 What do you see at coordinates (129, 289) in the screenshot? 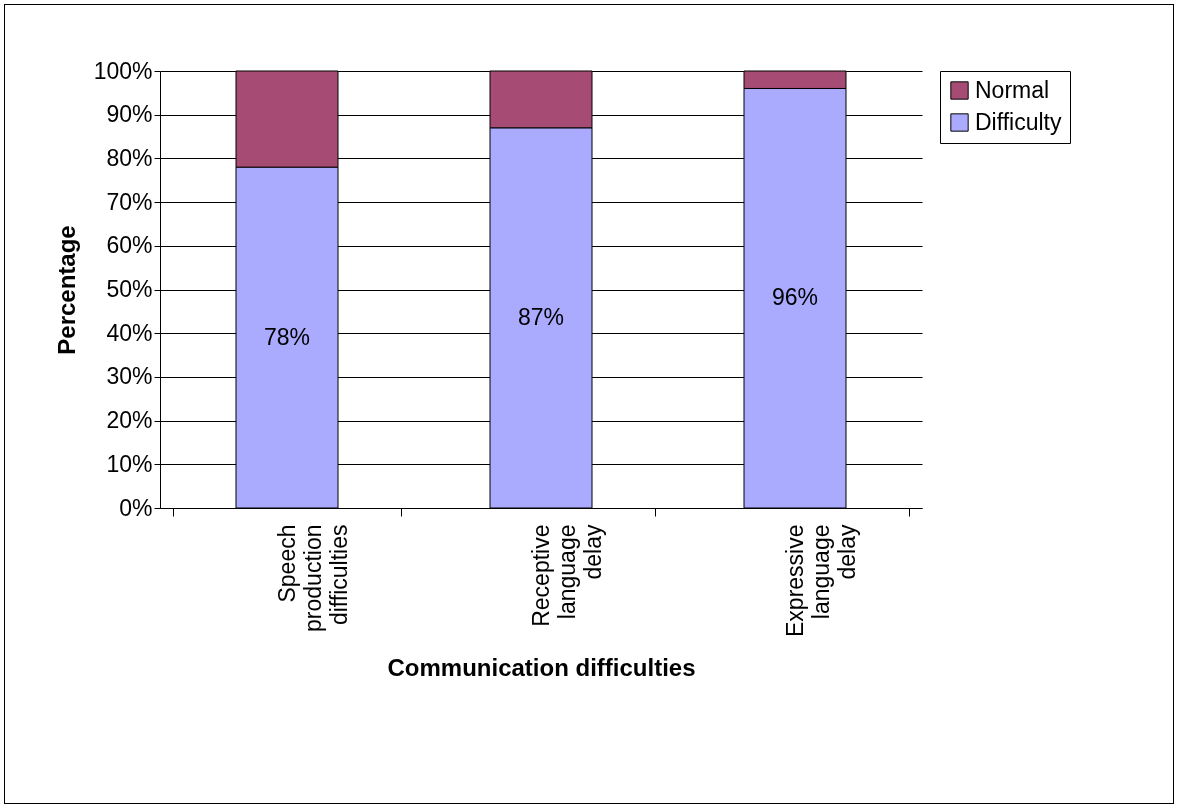
I see `y-tick-label: 50%` at bounding box center [129, 289].